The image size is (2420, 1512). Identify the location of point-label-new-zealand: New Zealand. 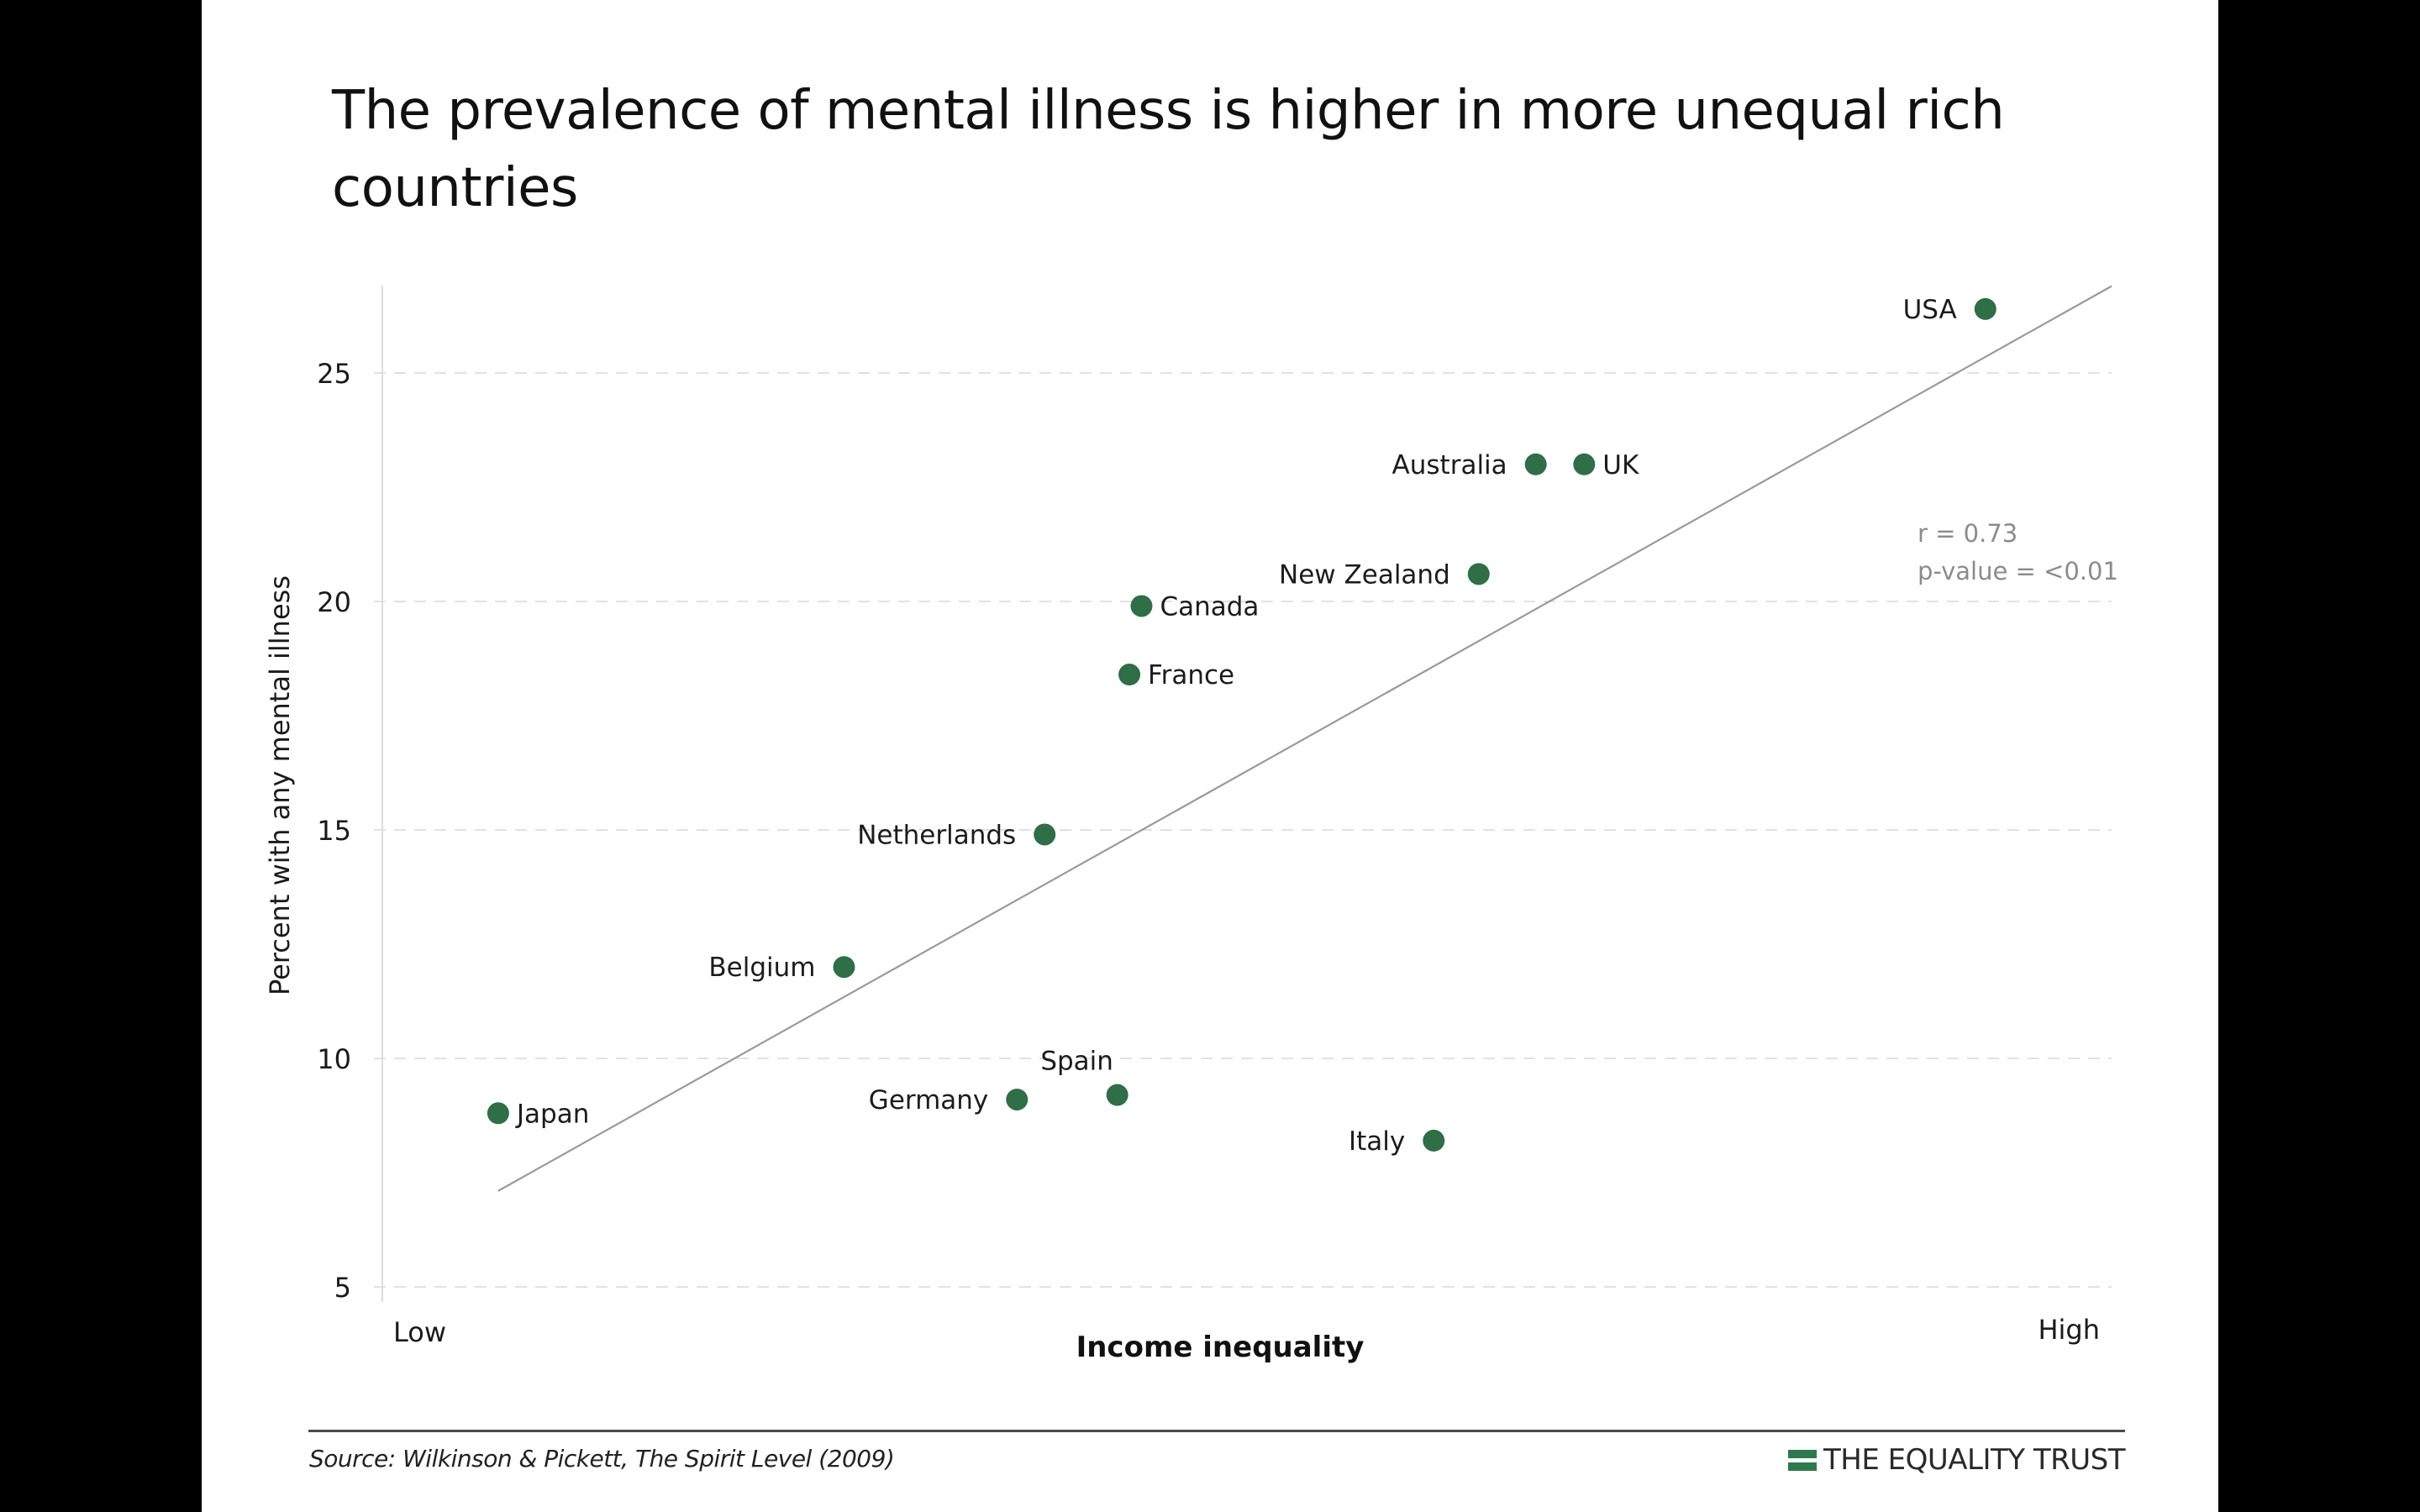
(1364, 574).